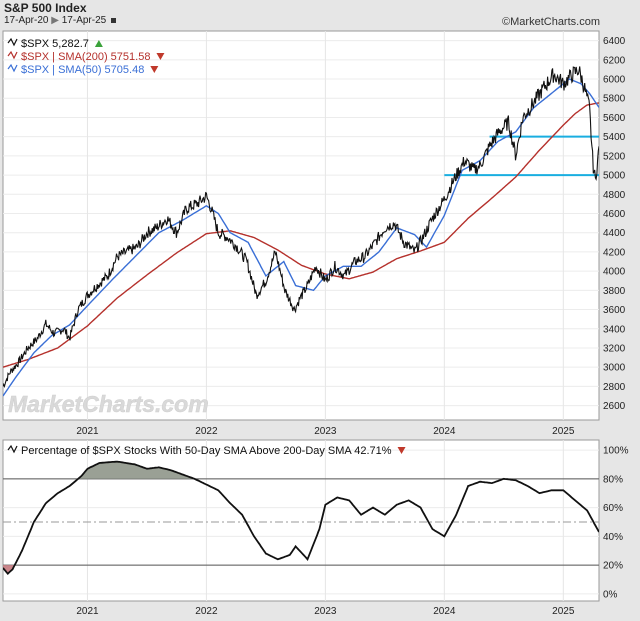  Describe the element at coordinates (614, 118) in the screenshot. I see `price-y-tick: 5600` at that location.